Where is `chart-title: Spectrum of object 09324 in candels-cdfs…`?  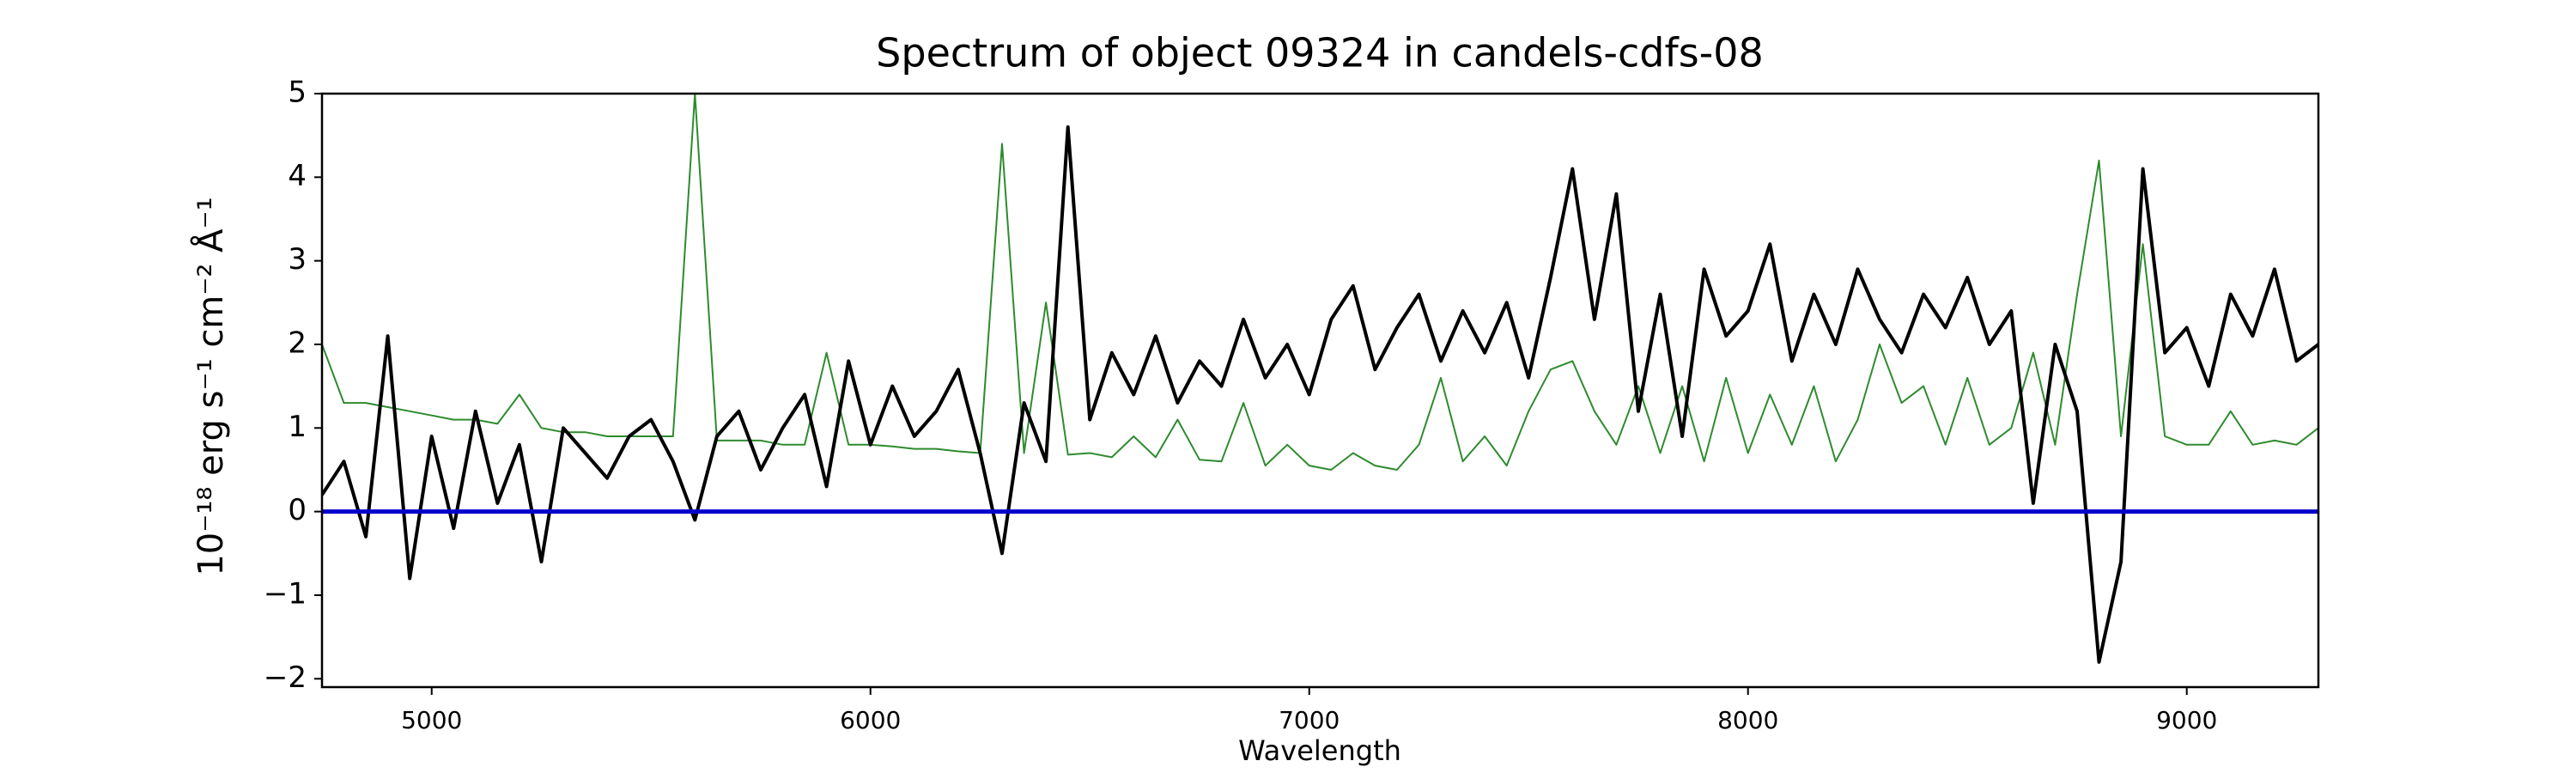 chart-title: Spectrum of object 09324 in candels-cdfs… is located at coordinates (1320, 53).